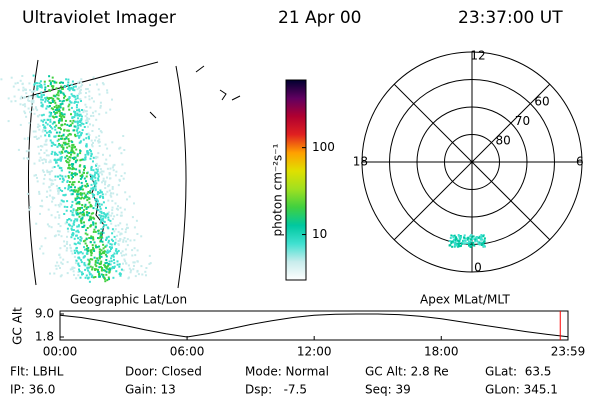  Describe the element at coordinates (441, 352) in the screenshot. I see `x-tick-label: 18:00` at that location.